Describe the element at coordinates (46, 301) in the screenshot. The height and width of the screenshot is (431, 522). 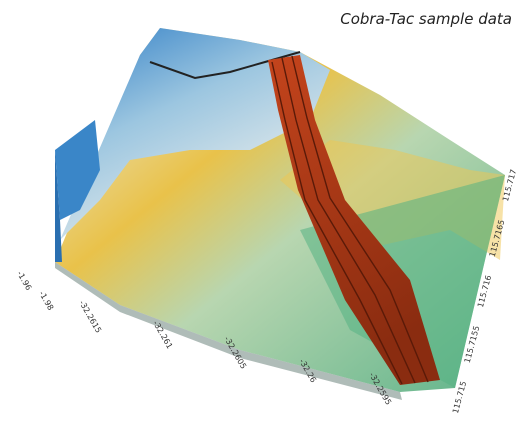
I see `depth-label: -1.98` at that location.